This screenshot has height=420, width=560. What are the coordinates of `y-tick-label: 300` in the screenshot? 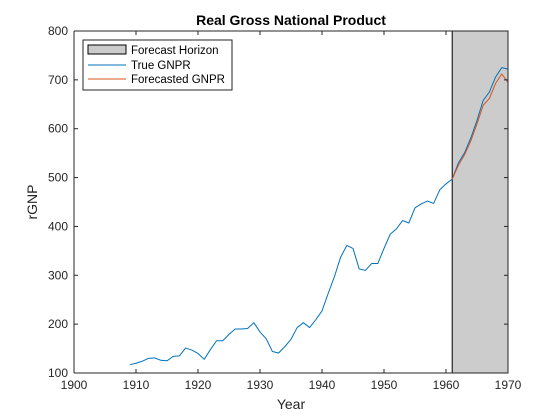 It's located at (58, 275).